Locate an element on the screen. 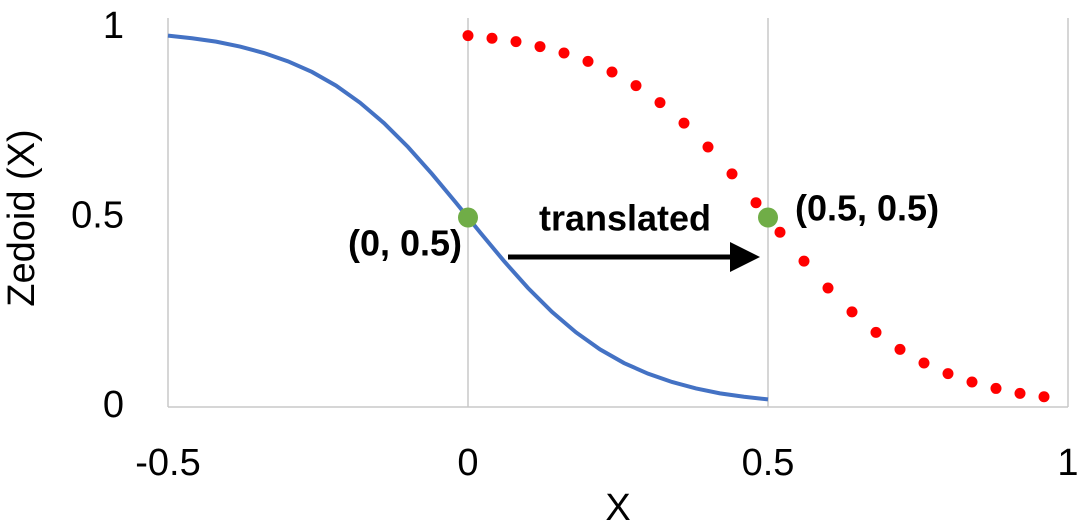 Image resolution: width=1079 pixels, height=527 pixels. x-tick-label: 0.5 is located at coordinates (768, 463).